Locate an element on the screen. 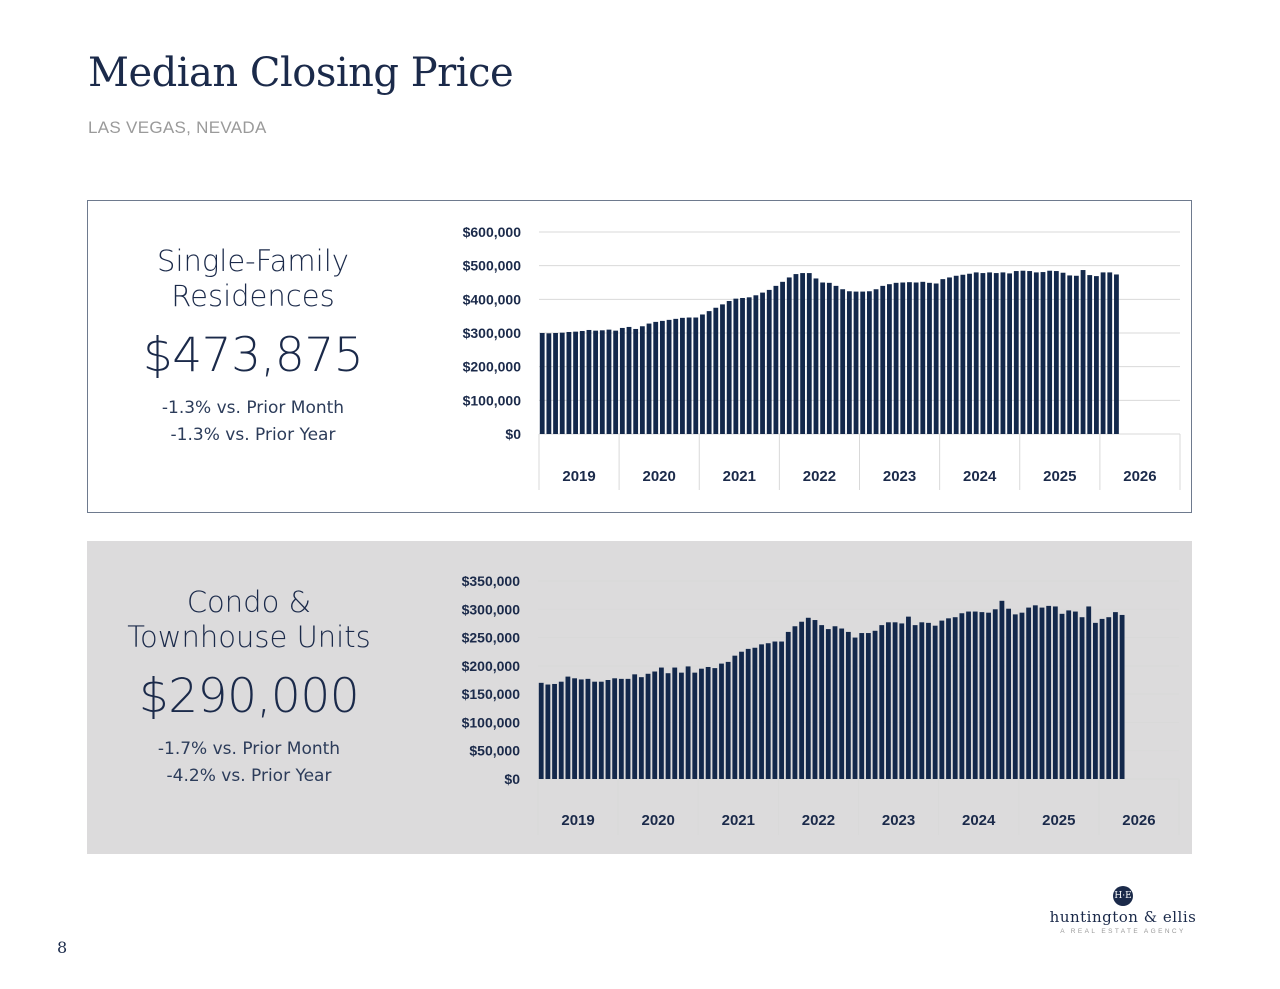  y-tick-label: $500,000 is located at coordinates (492, 266).